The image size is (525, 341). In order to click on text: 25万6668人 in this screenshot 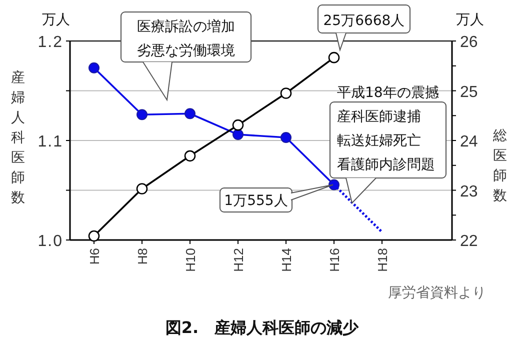, I will do `click(364, 21)`.